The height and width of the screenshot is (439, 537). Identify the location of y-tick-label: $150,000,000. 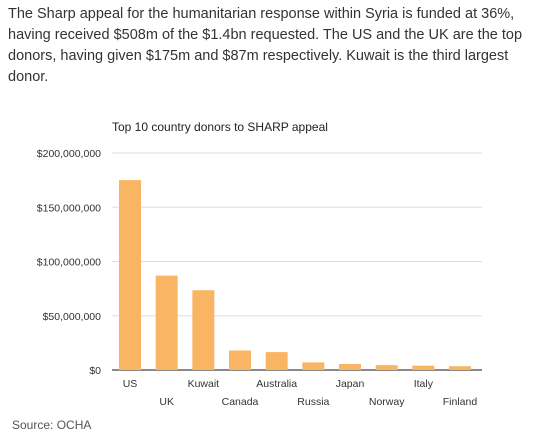
(69, 208).